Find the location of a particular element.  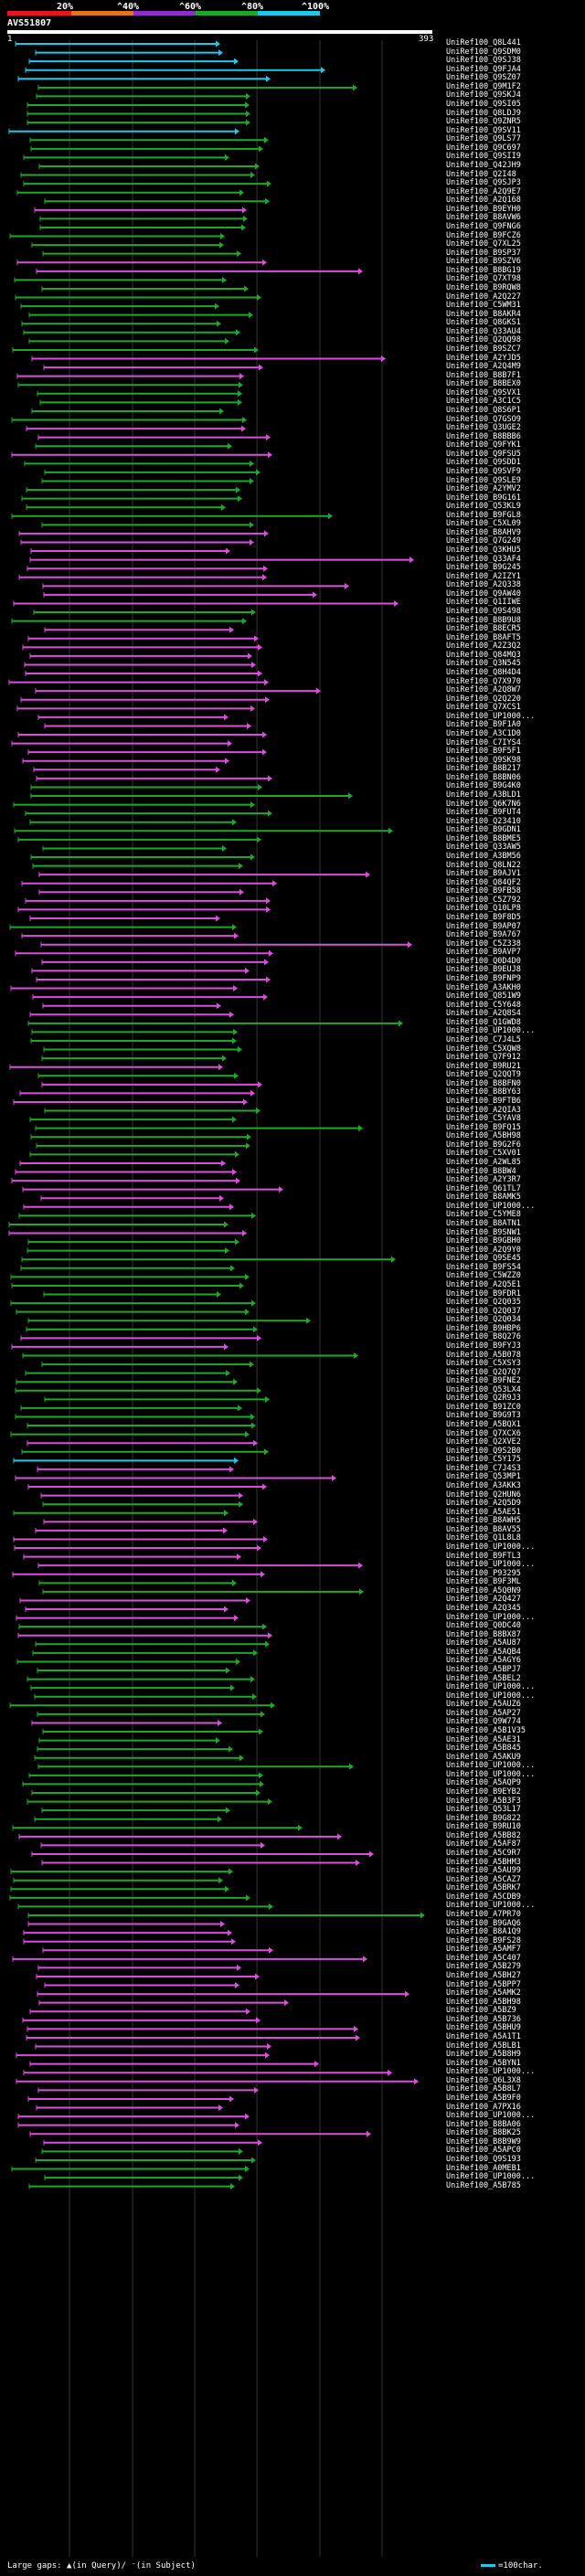

hit-label: UniRef100_B9FUT4 is located at coordinates (484, 813).